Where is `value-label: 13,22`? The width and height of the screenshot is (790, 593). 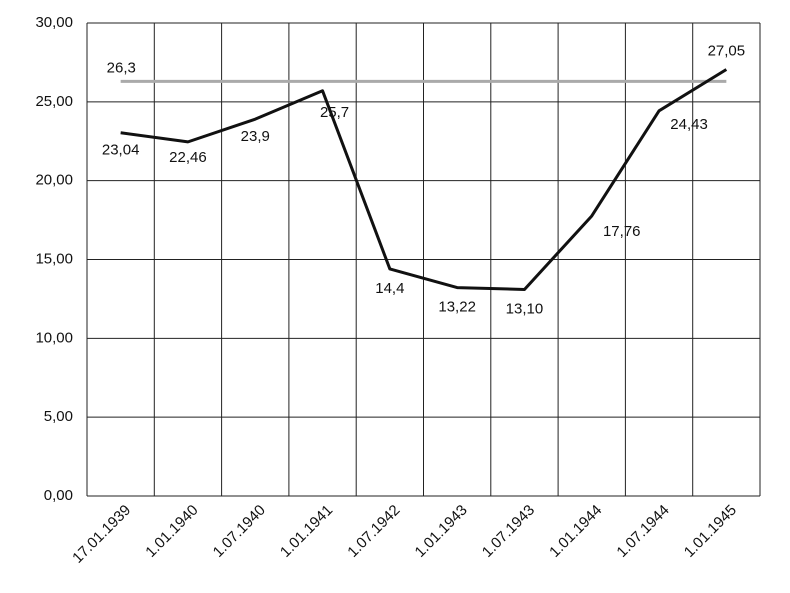 value-label: 13,22 is located at coordinates (457, 307).